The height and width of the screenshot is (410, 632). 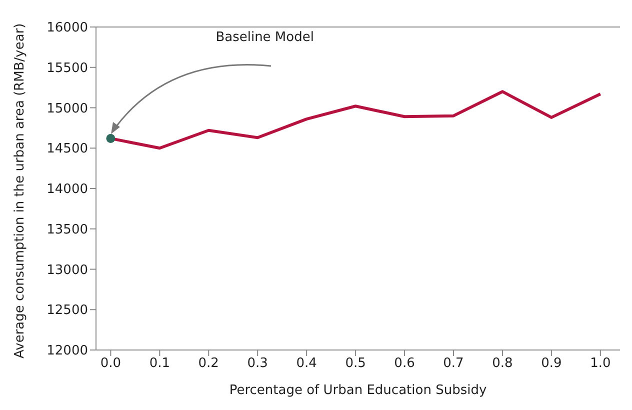 I want to click on x-axis-title: Percentage of Urban Education Subsidy, so click(x=358, y=390).